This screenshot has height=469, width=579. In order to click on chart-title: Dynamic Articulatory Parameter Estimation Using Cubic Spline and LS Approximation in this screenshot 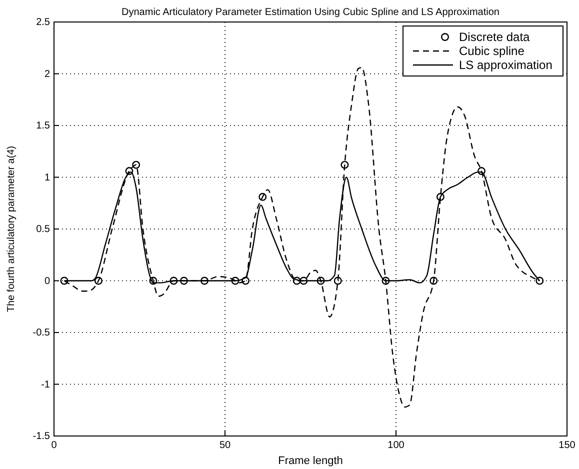, I will do `click(311, 12)`.